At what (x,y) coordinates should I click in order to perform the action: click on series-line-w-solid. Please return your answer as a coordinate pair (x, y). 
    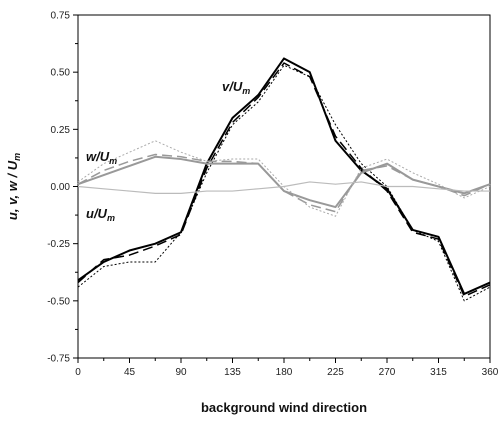
    Looking at the image, I should click on (284, 182).